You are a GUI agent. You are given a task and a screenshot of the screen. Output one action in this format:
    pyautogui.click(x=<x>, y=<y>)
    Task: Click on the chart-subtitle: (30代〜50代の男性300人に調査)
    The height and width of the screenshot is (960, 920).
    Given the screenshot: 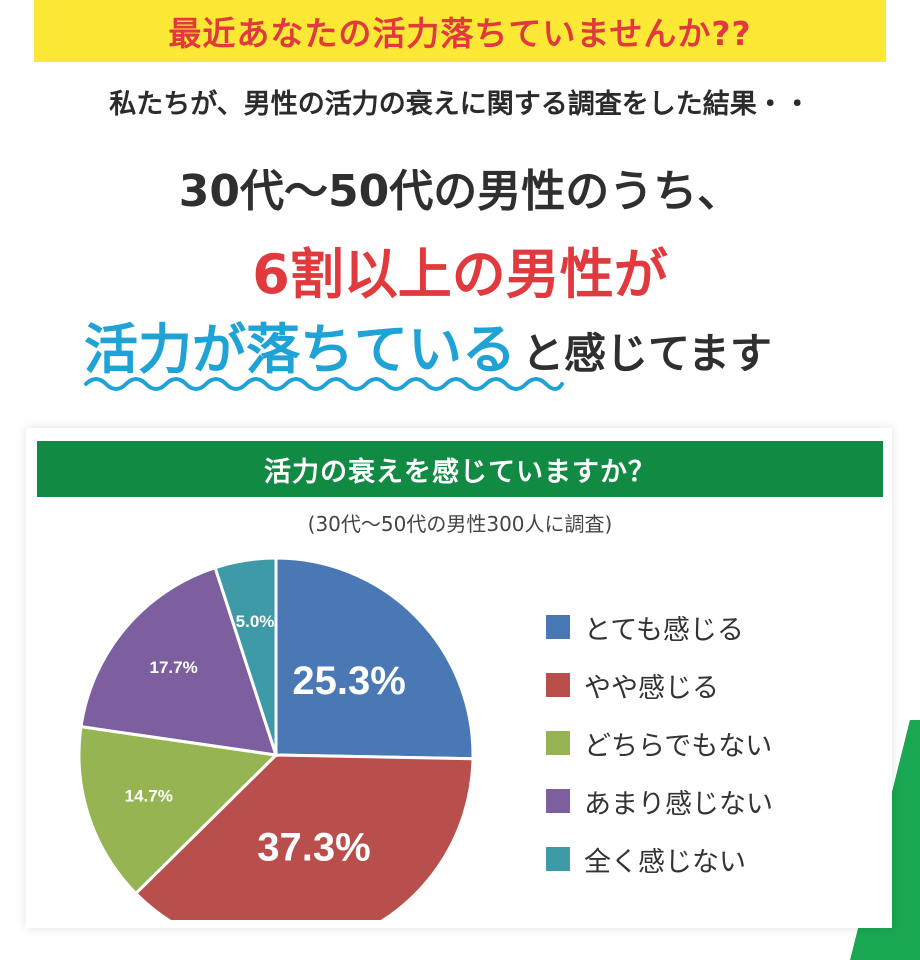 What is the action you would take?
    pyautogui.click(x=460, y=524)
    